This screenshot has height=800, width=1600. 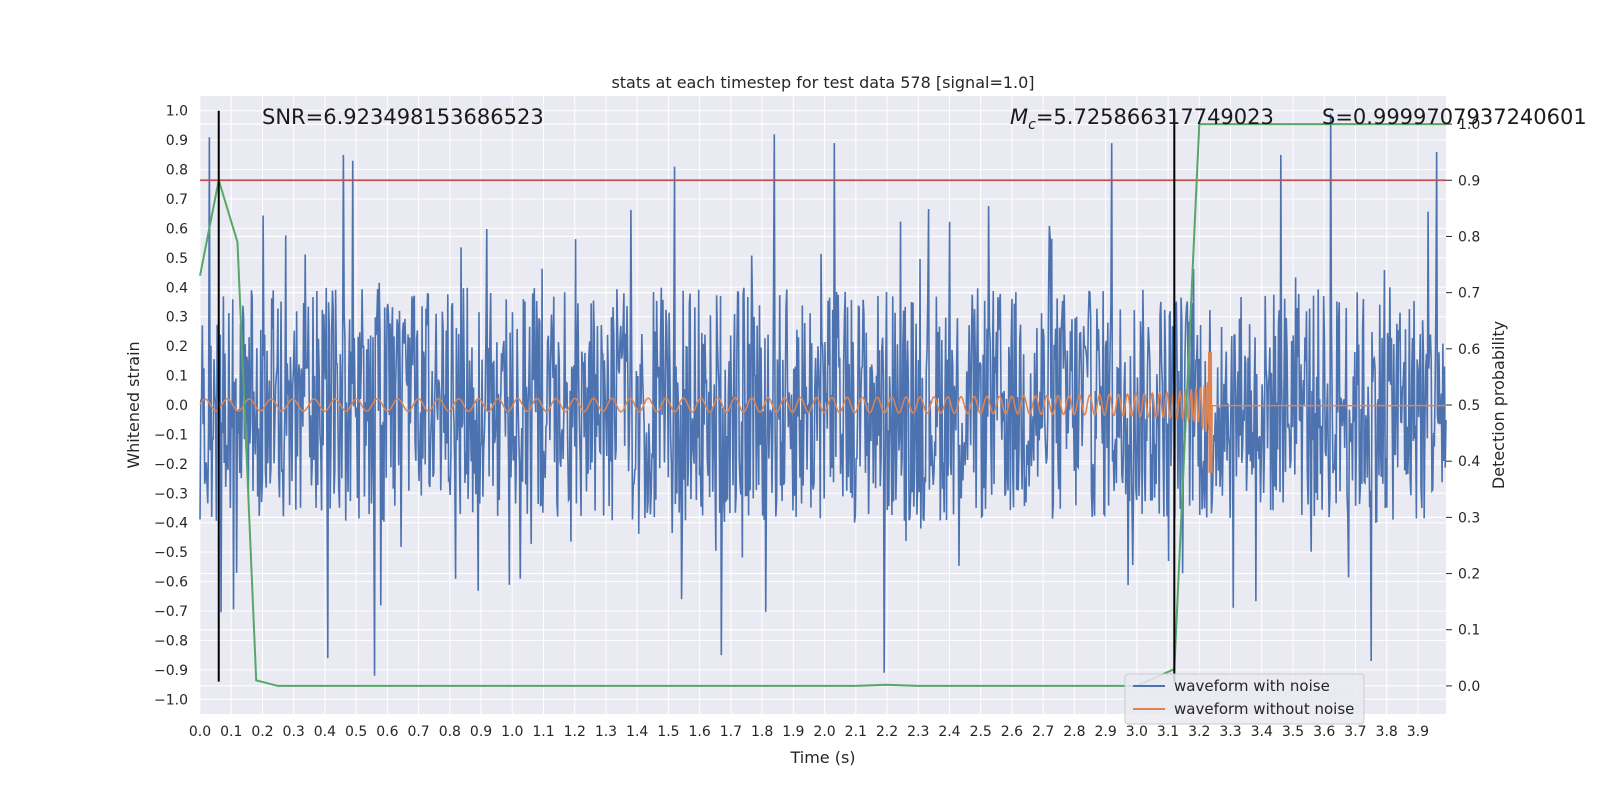 I want to click on y-right-tick-label: 0.9, so click(x=1469, y=181).